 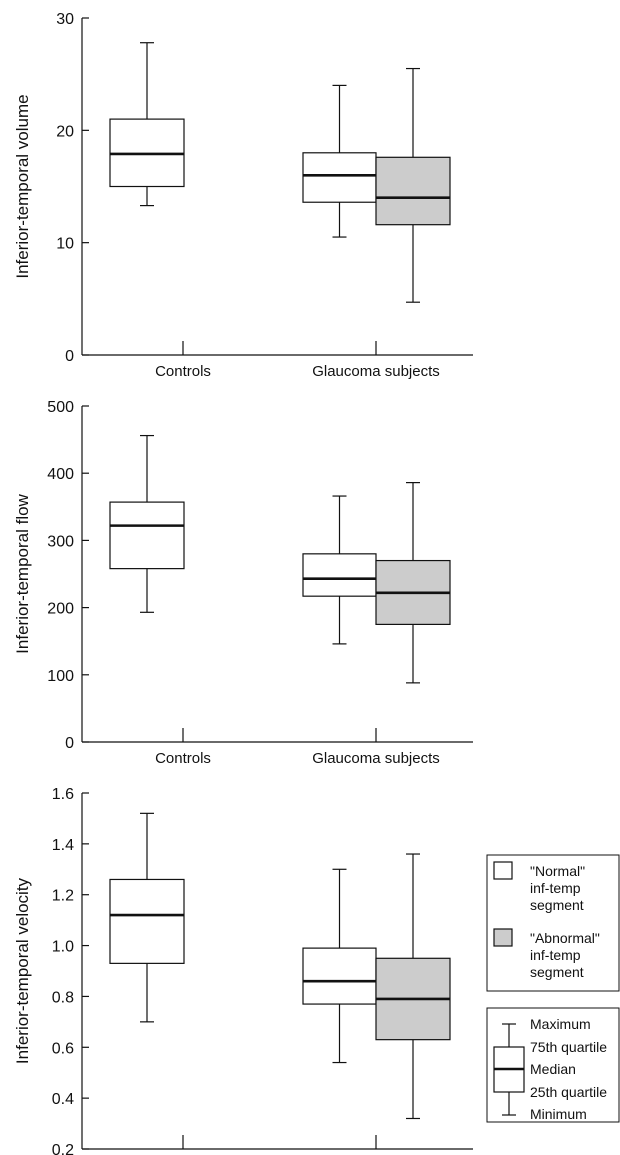 What do you see at coordinates (555, 955) in the screenshot?
I see `legend-abnormal-line2: inf-temp` at bounding box center [555, 955].